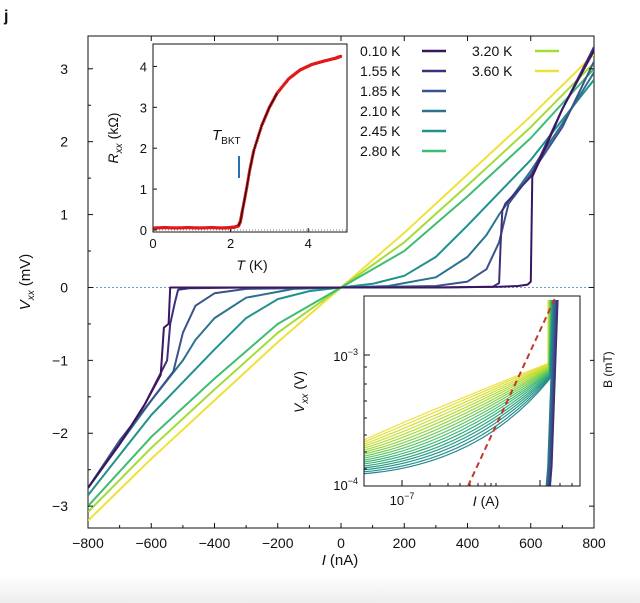 This screenshot has height=603, width=640. What do you see at coordinates (531, 543) in the screenshot?
I see `x-tick-label: 600` at bounding box center [531, 543].